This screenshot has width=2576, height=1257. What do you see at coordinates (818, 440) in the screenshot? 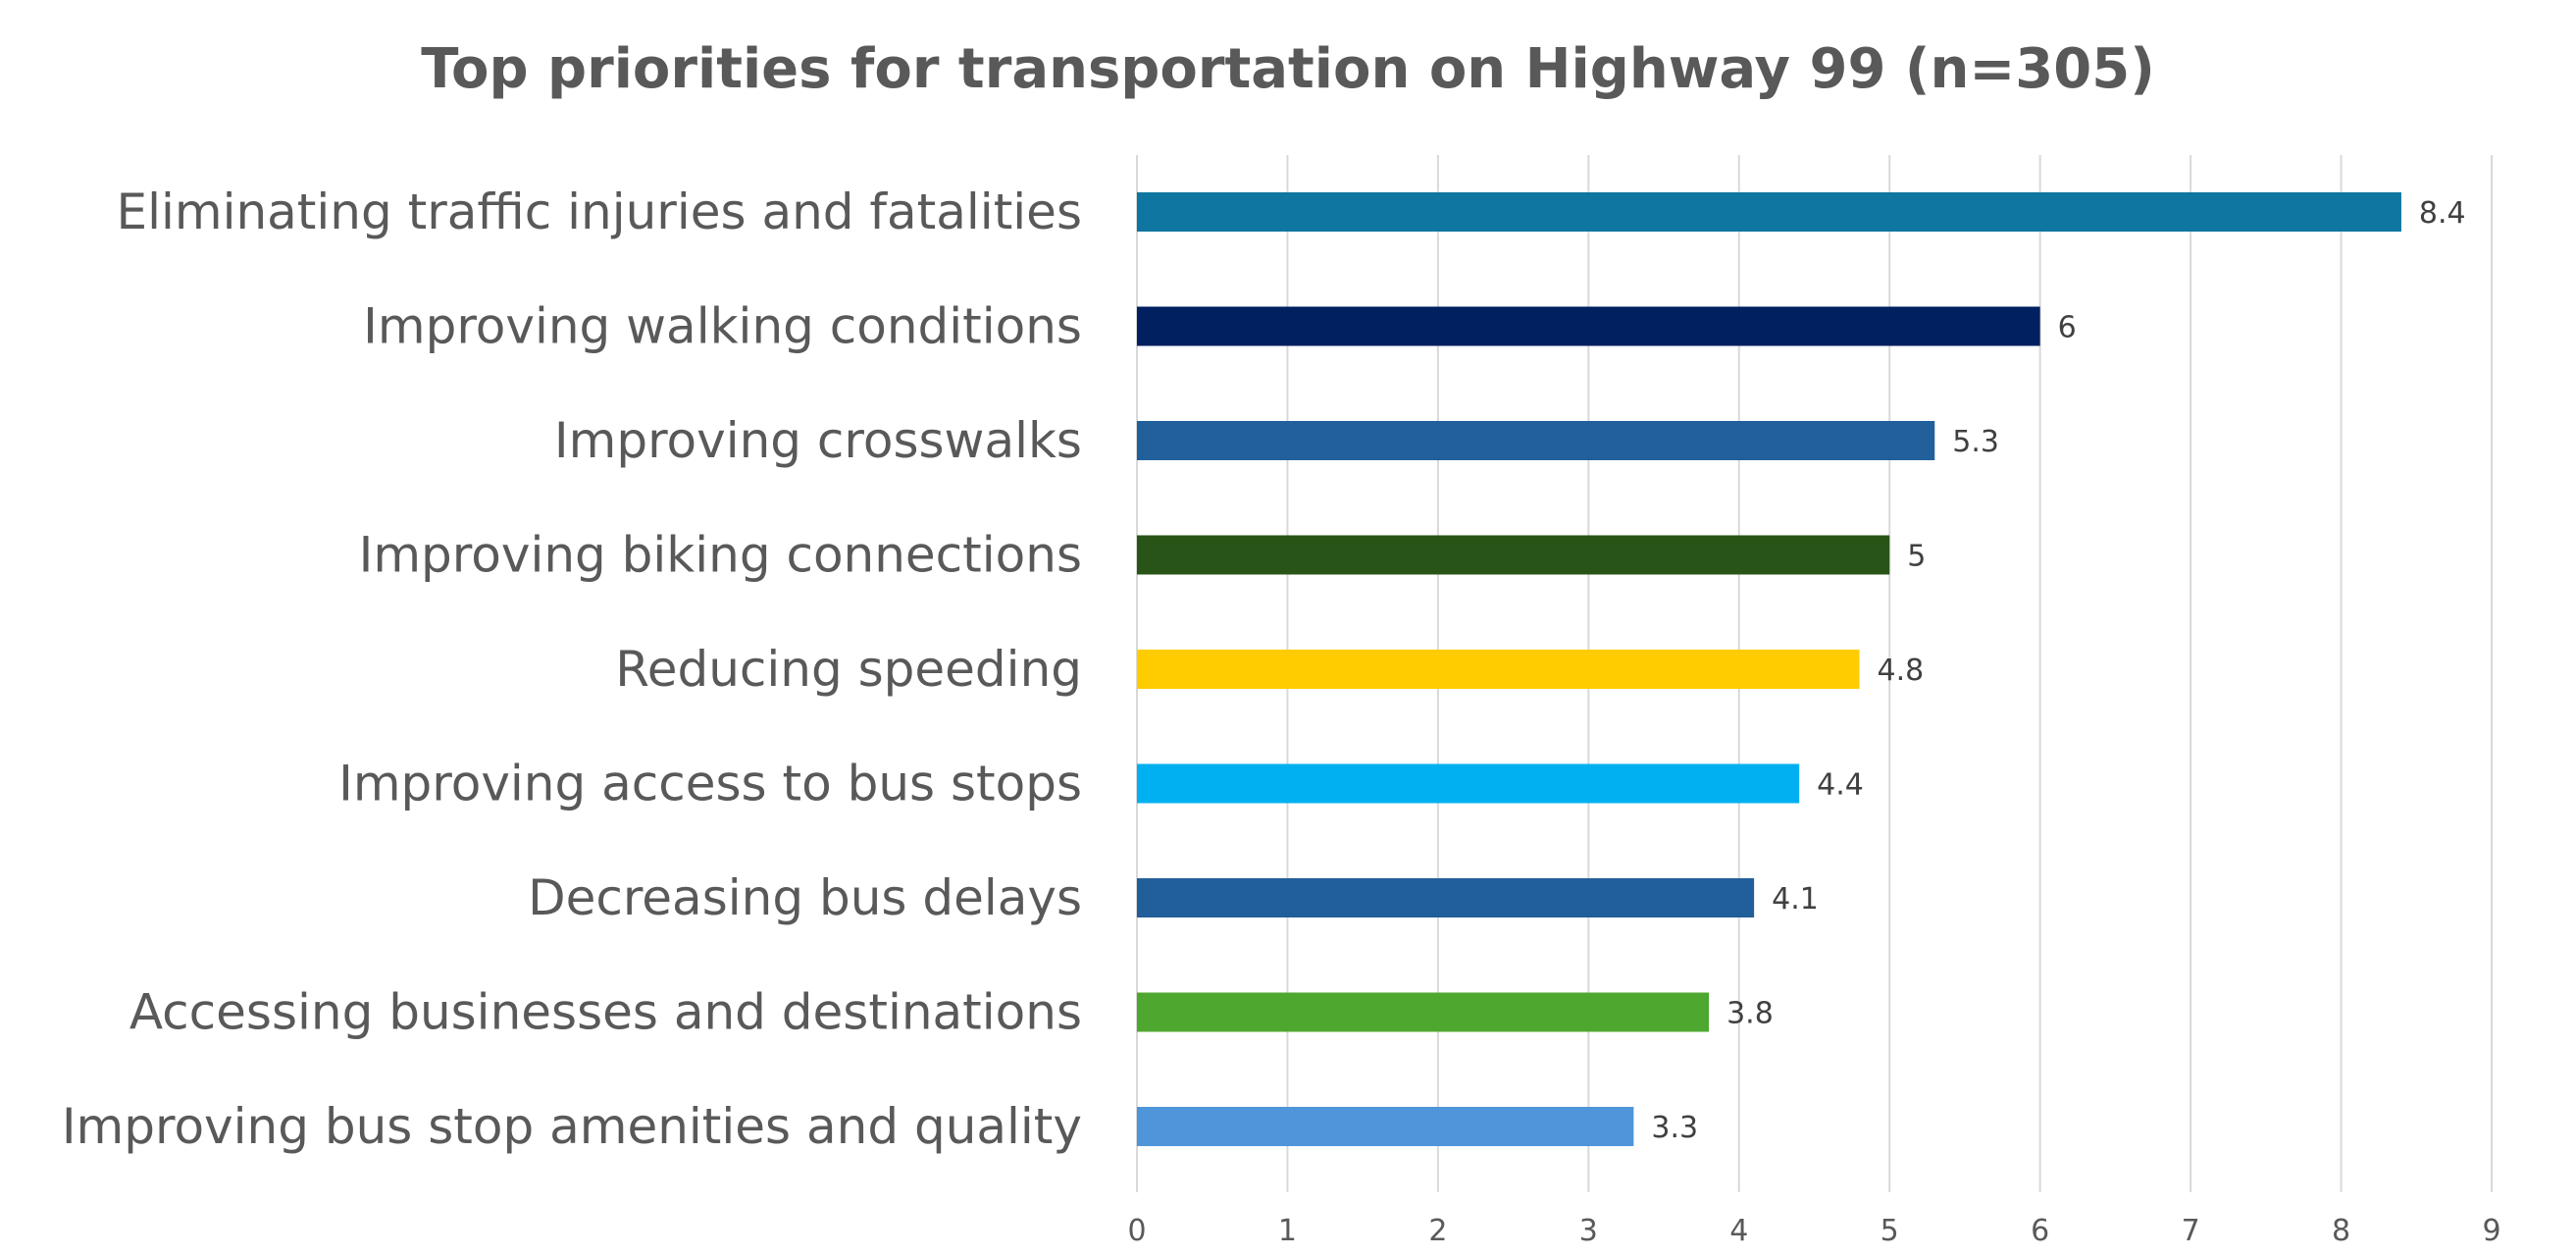
I see `category-label-3: Improving crosswalks` at bounding box center [818, 440].